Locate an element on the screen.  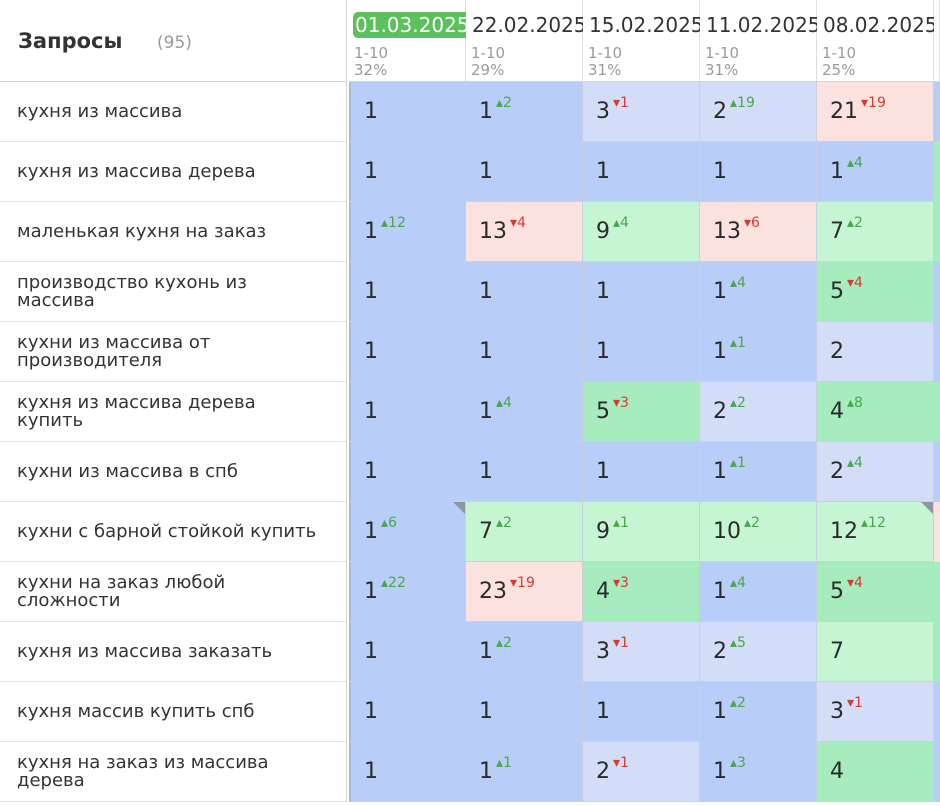
date-label: 08.02.2025 is located at coordinates (880, 25).